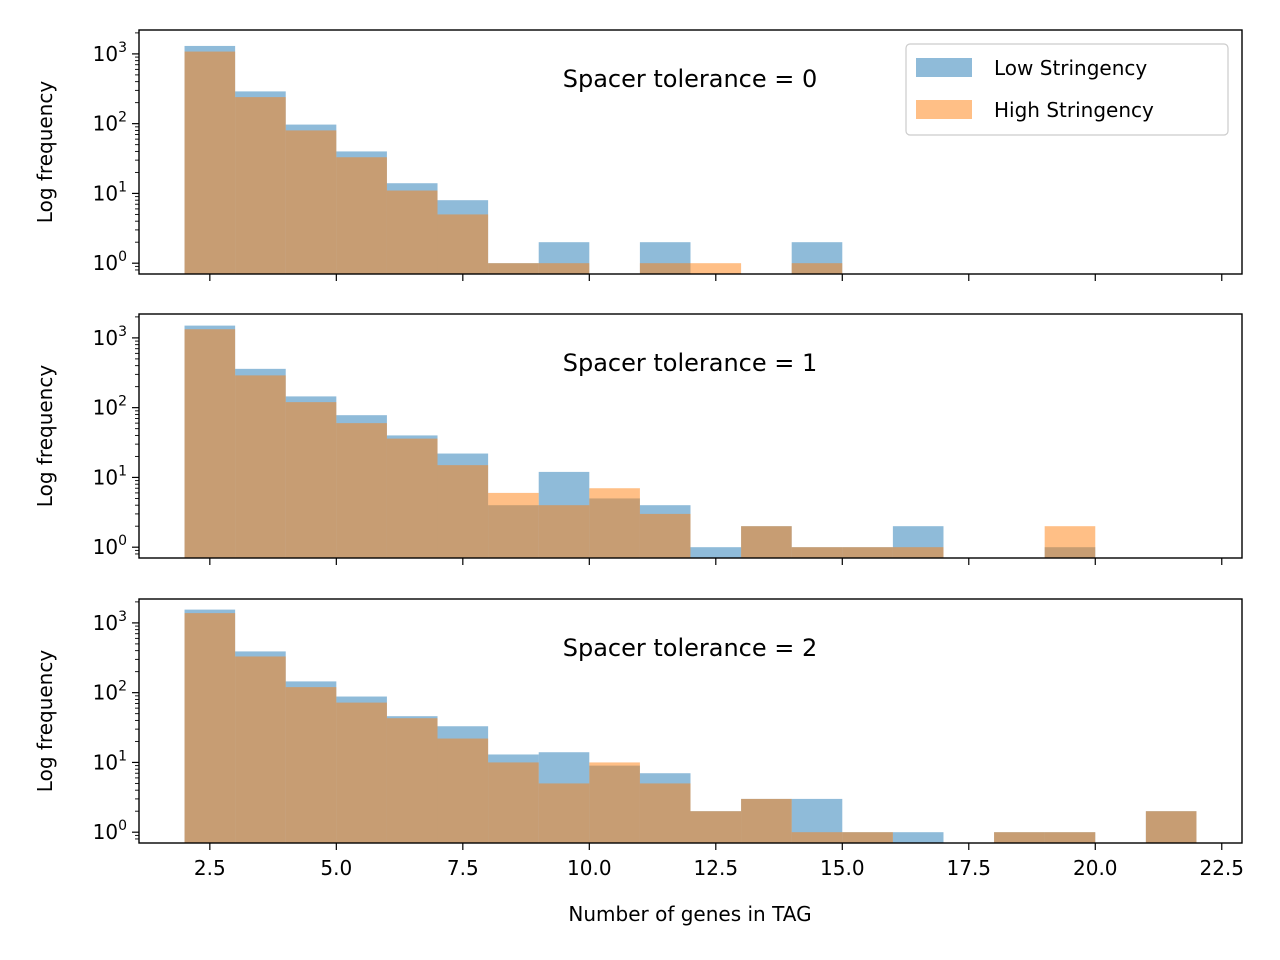 This screenshot has height=960, width=1280. I want to click on legend-box, so click(1067, 89).